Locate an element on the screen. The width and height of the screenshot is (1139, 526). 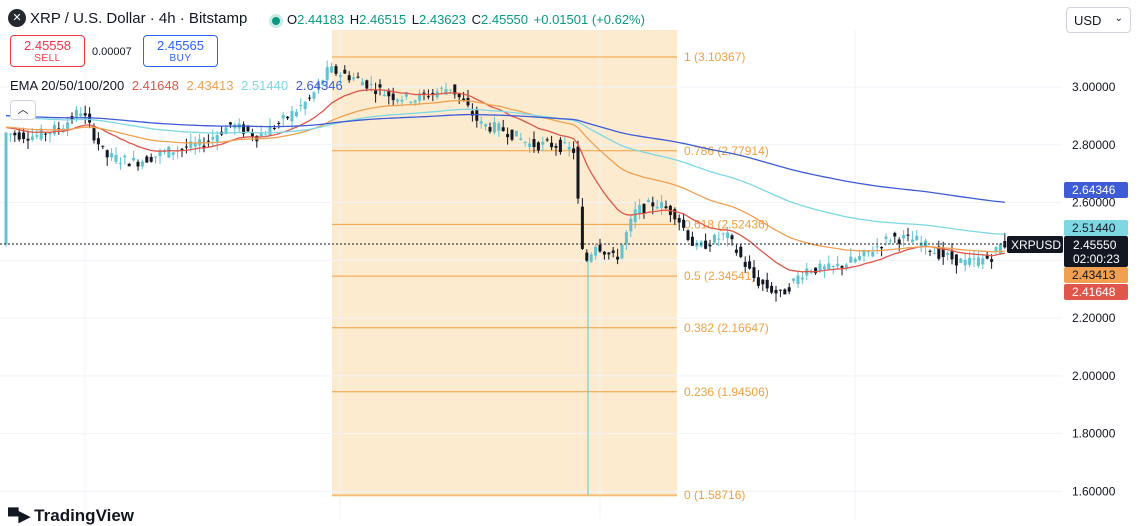
high-label: H is located at coordinates (354, 19).